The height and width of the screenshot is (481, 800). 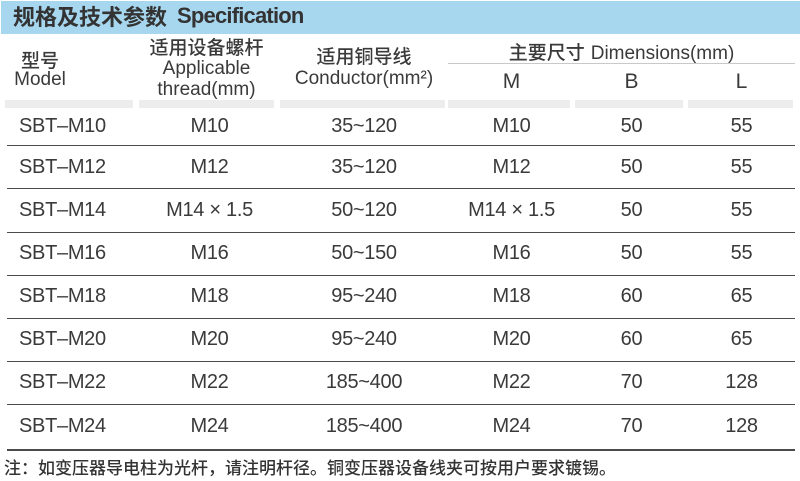 I want to click on column-header-conductor-zh: 适用铜导线, so click(x=364, y=55).